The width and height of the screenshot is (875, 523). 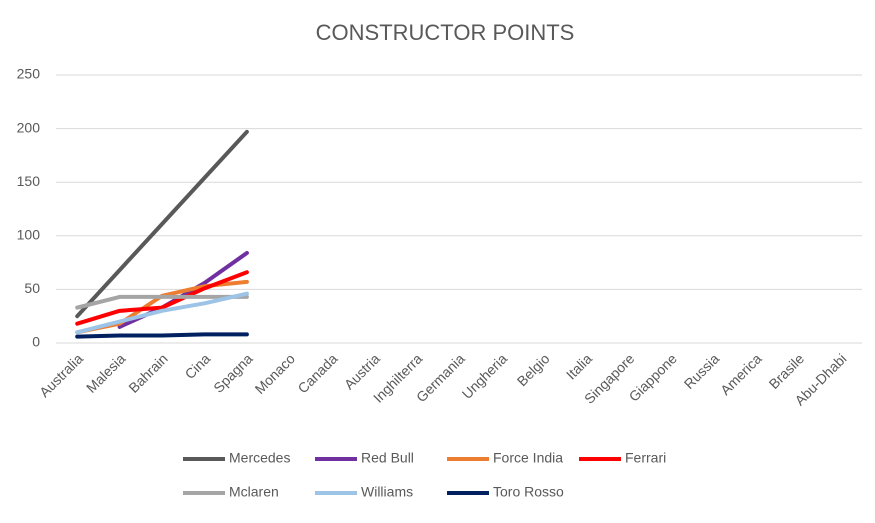 I want to click on y-tick-label: 150, so click(x=29, y=181).